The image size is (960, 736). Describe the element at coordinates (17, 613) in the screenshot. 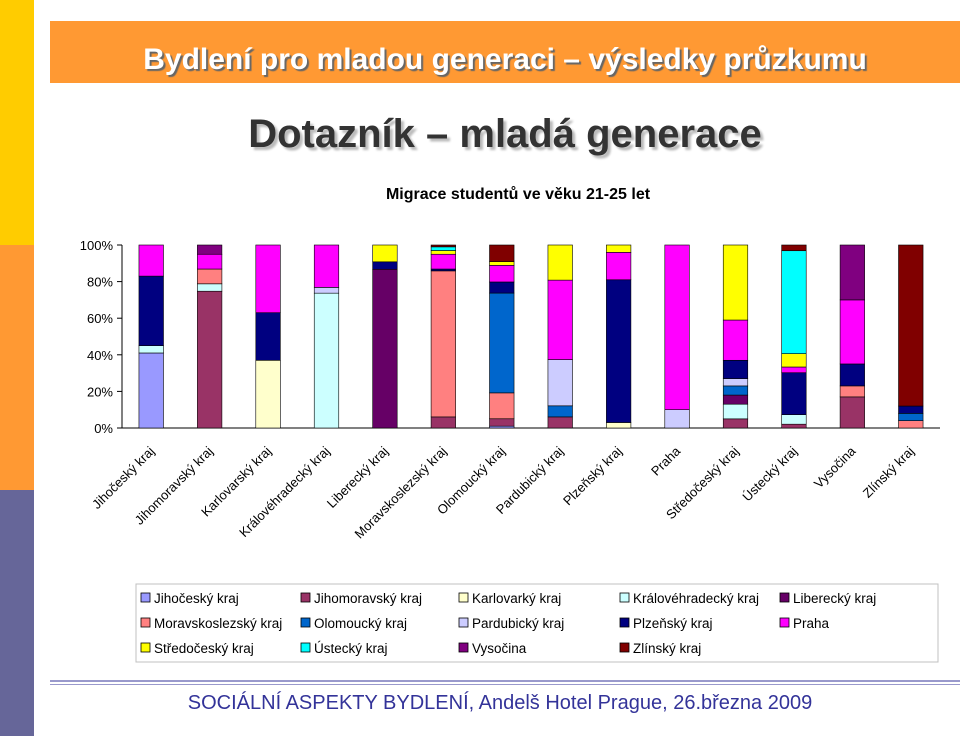

I see `side-strip-bottom` at that location.